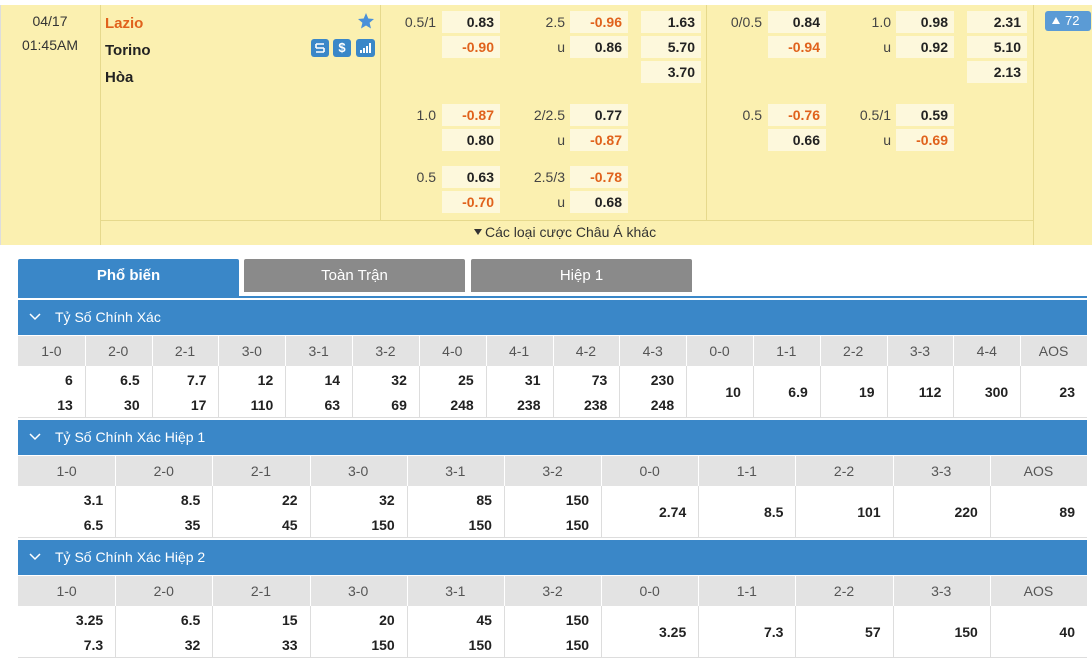 The height and width of the screenshot is (662, 1092). What do you see at coordinates (662, 380) in the screenshot?
I see `score-odds: 230` at bounding box center [662, 380].